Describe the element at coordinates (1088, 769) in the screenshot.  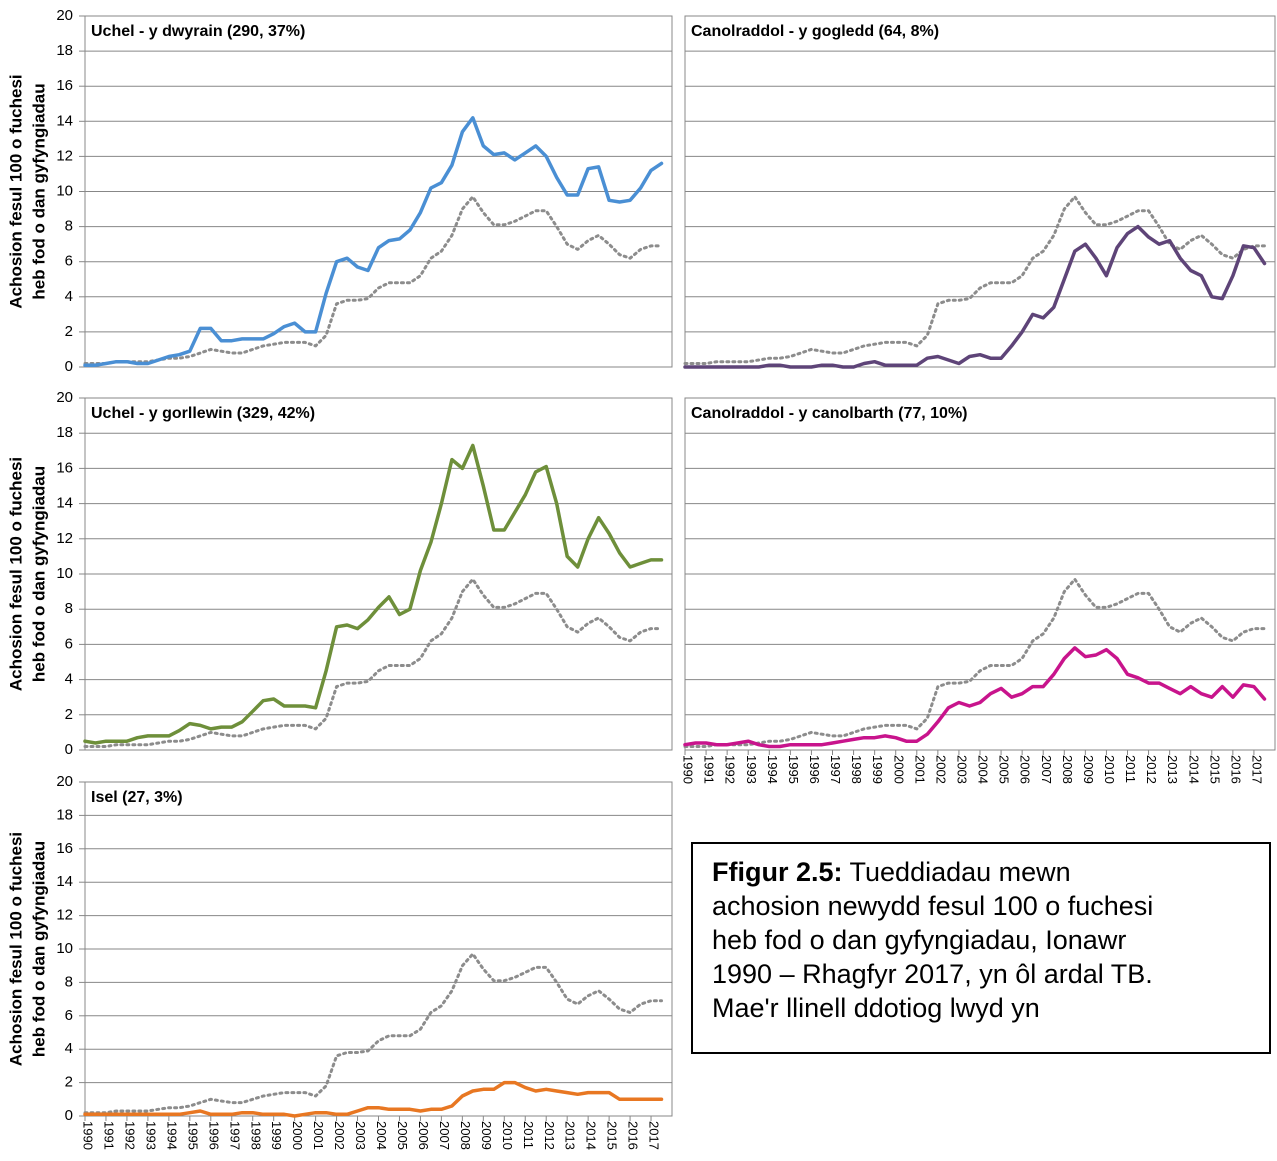
I see `x-tick-label: 2009` at that location.